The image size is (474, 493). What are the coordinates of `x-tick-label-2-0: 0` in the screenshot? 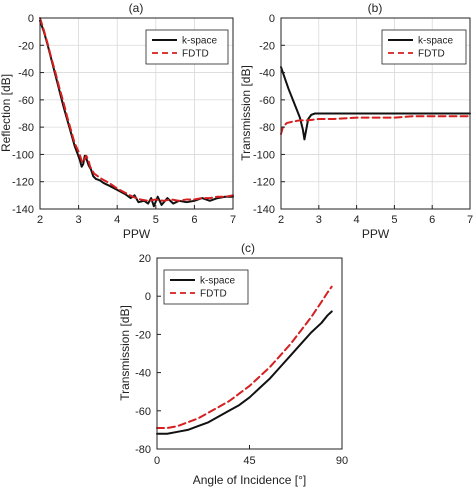 It's located at (157, 461).